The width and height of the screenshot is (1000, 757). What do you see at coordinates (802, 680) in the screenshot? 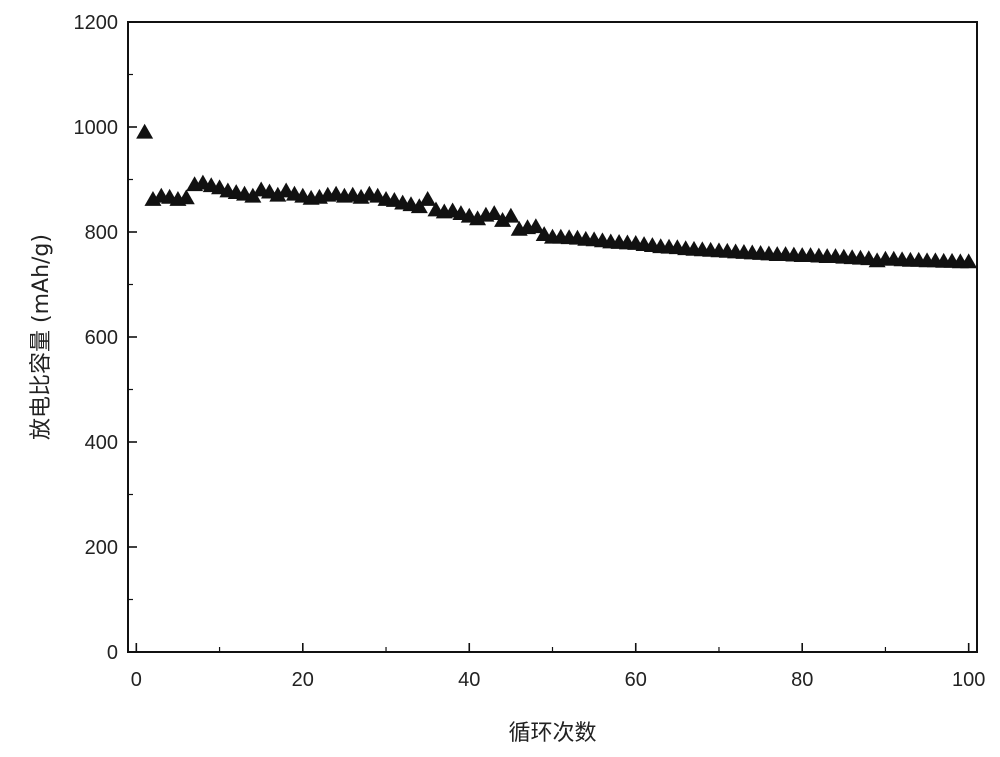
I see `x-tick-label: 80` at bounding box center [802, 680].